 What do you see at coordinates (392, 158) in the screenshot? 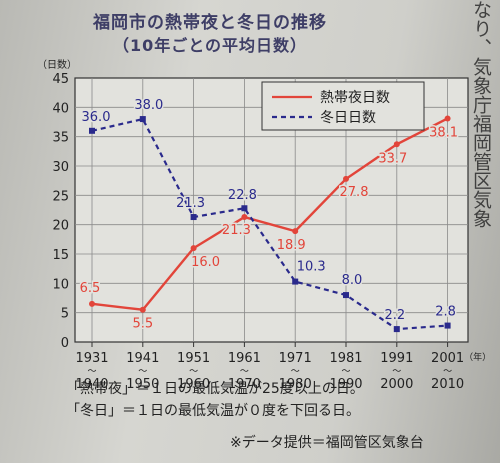
I see `data-label: 33.7` at bounding box center [392, 158].